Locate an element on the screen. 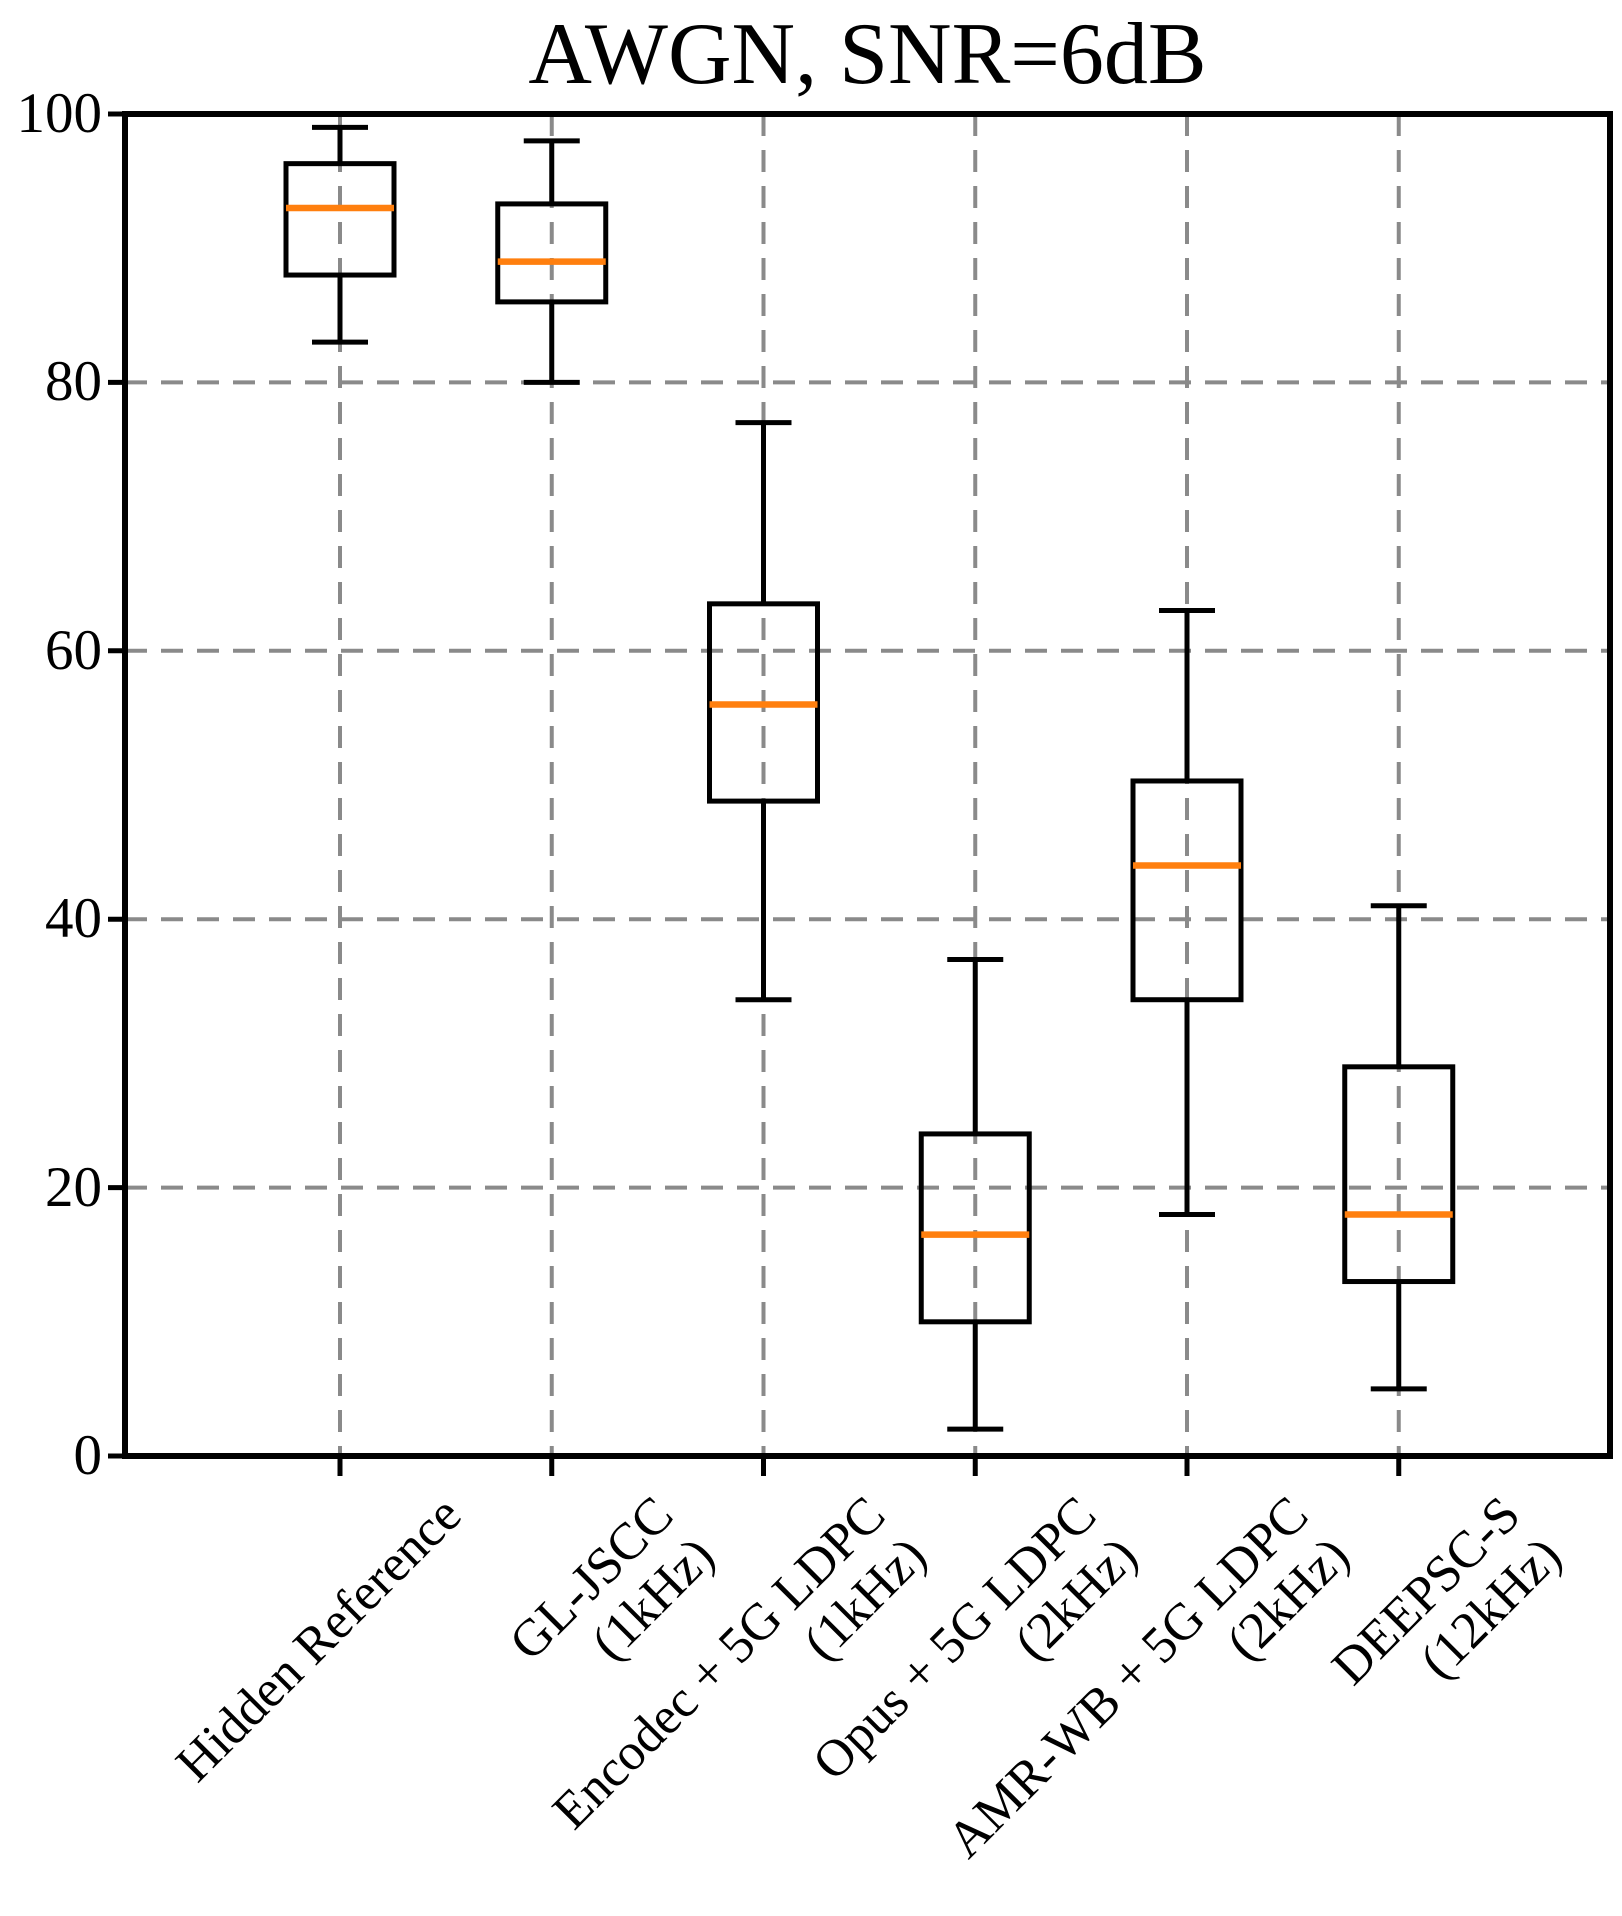  box-gl-jscc-1khz-iqr-box is located at coordinates (552, 253).